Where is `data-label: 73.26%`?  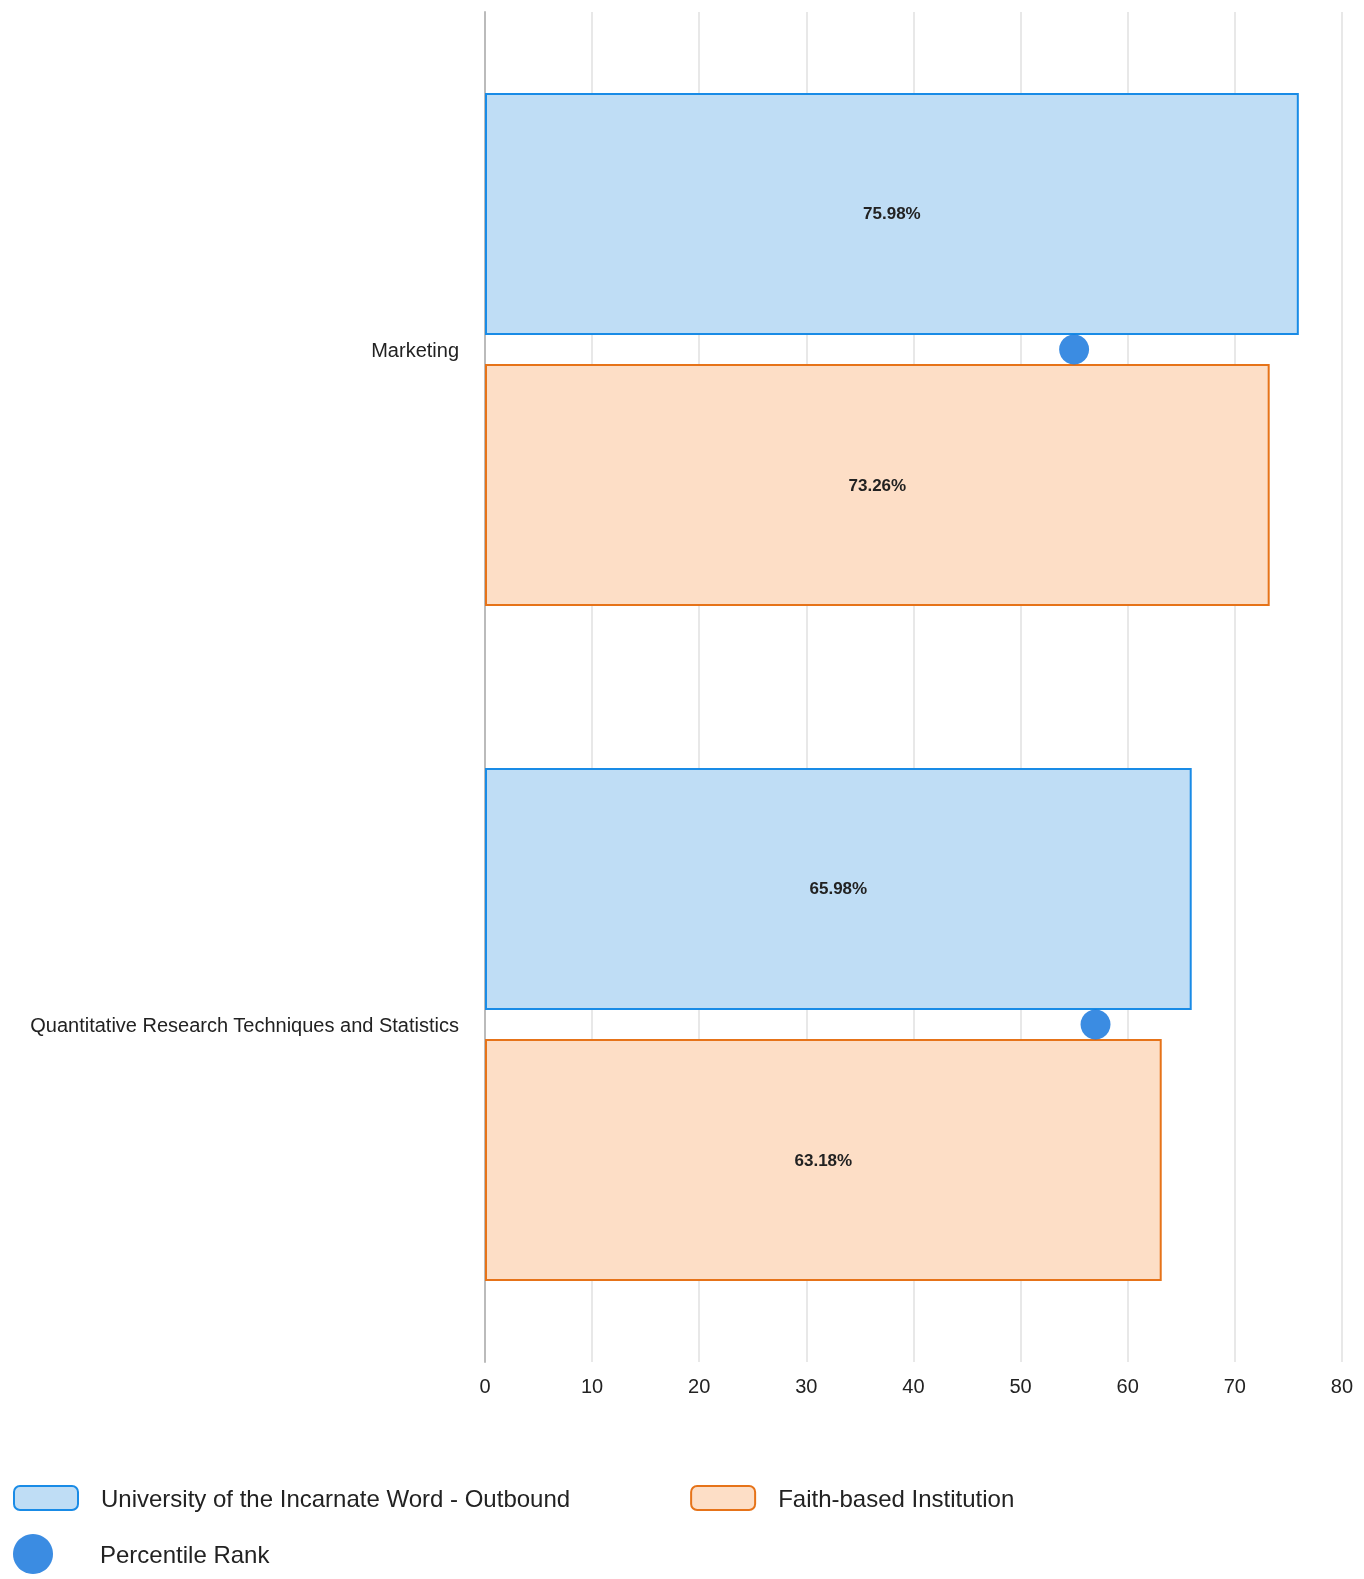
data-label: 73.26% is located at coordinates (877, 485).